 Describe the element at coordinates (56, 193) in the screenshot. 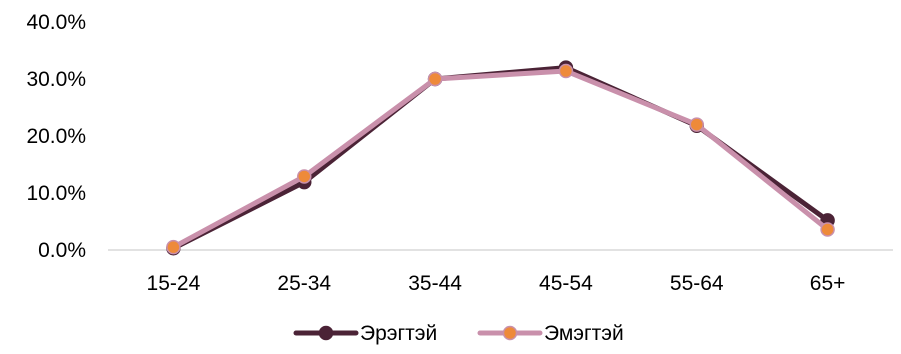

I see `y-tick-label: 10.0%` at that location.